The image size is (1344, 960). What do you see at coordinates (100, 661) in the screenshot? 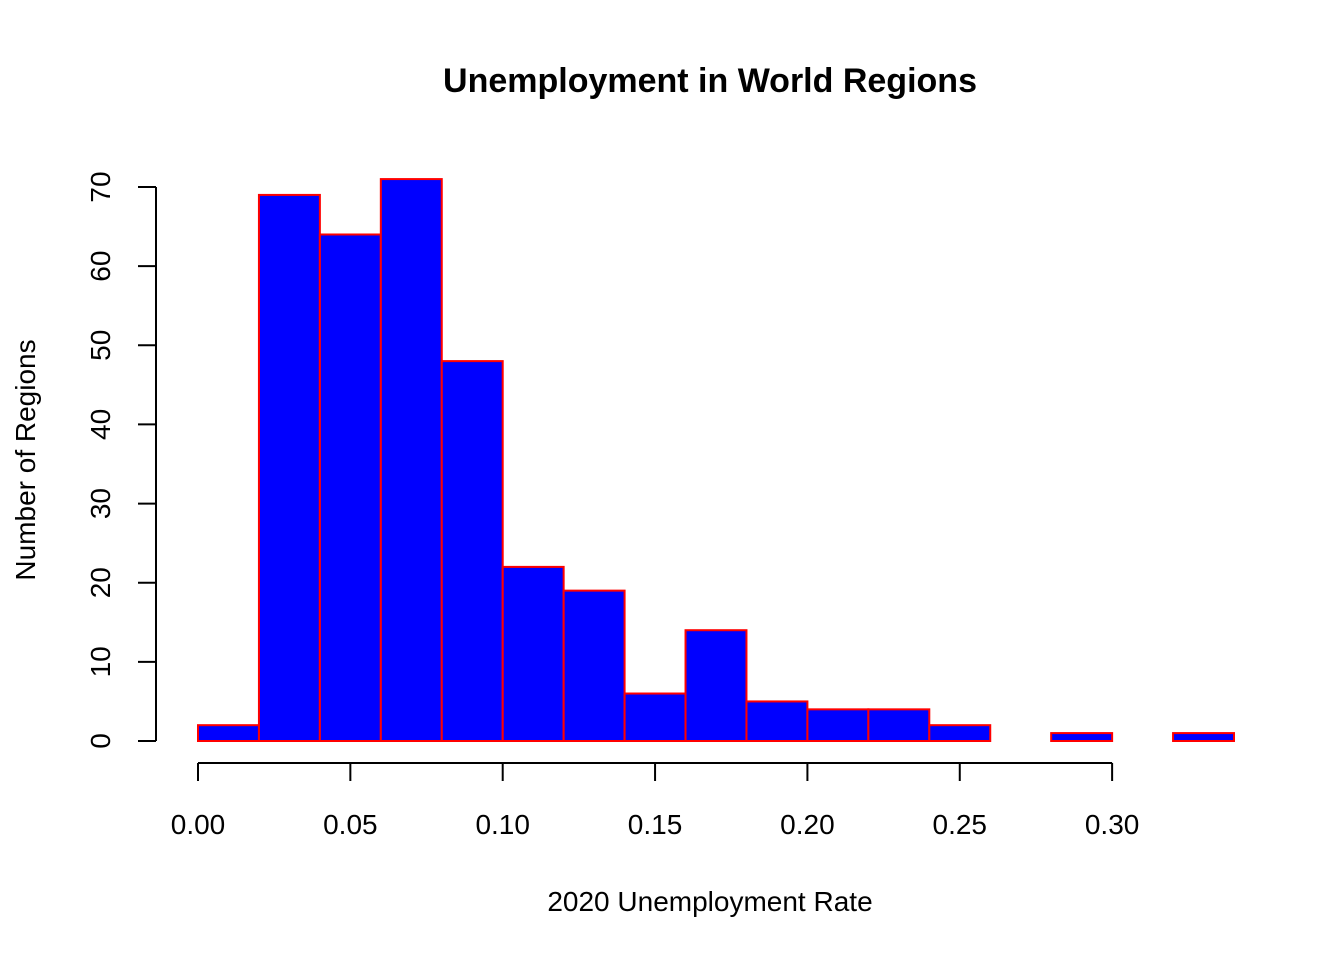
I see `y-tick-label: 10` at bounding box center [100, 661].